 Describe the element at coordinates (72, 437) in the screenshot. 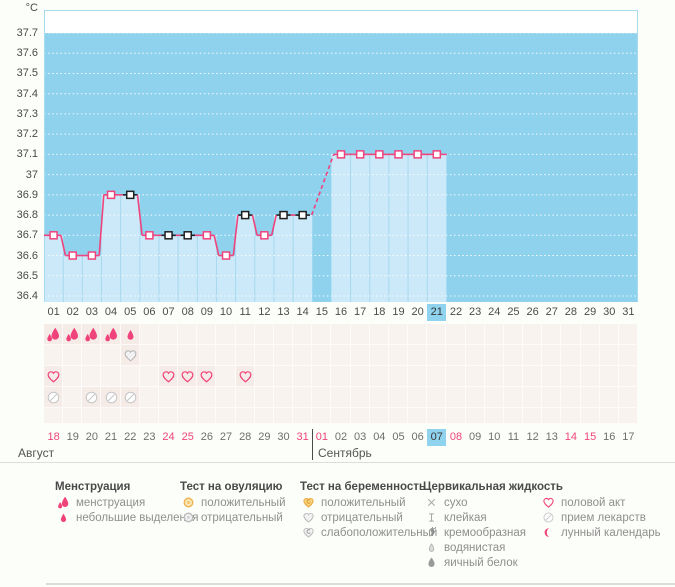

I see `calendar-date: 19` at that location.